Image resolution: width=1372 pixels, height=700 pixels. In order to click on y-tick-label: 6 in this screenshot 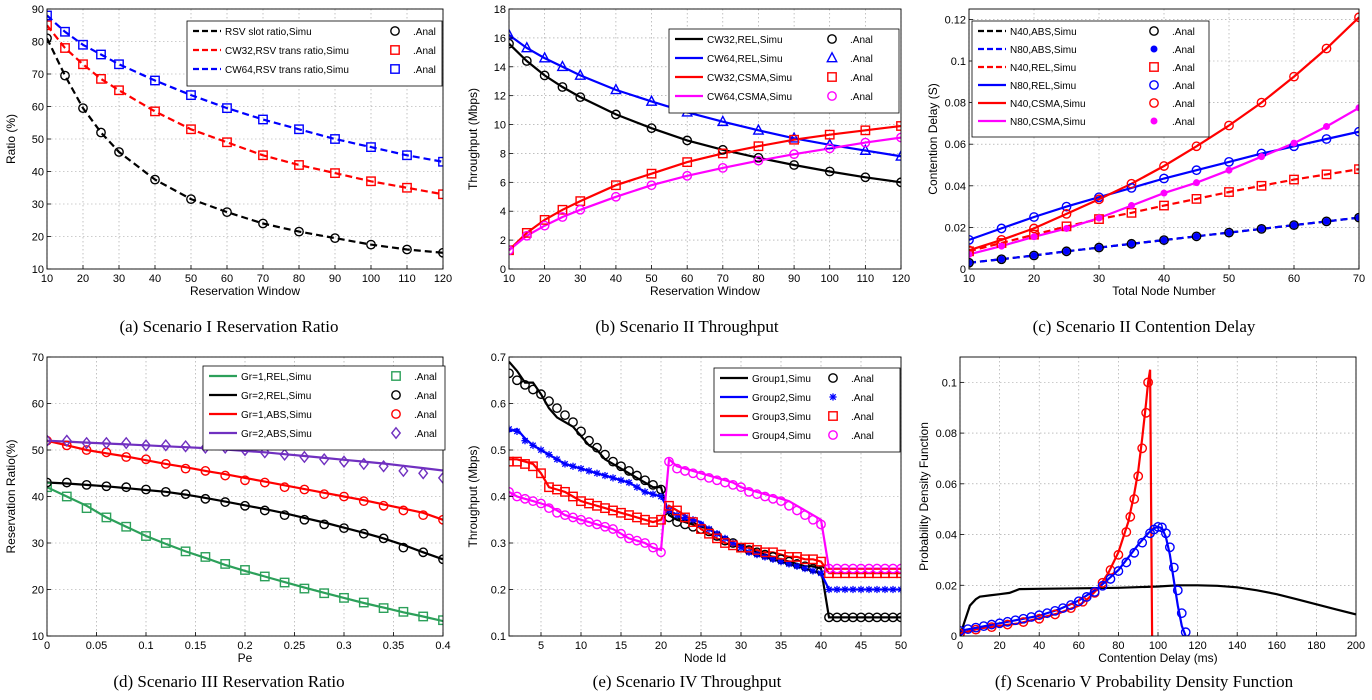, I will do `click(503, 183)`.